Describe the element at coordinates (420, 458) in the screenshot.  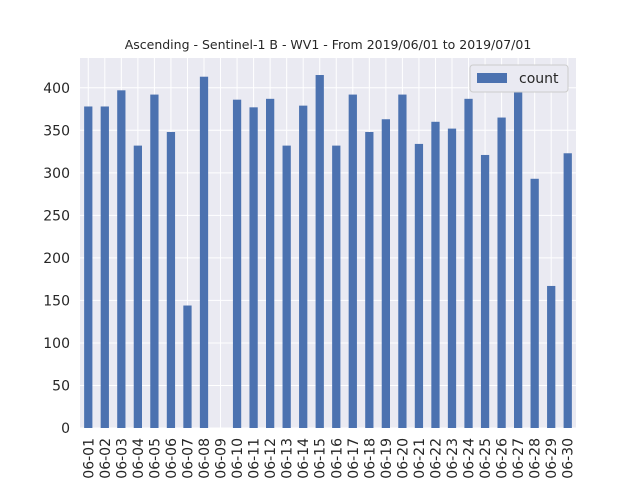
I see `x-tick-label: 06-21` at that location.